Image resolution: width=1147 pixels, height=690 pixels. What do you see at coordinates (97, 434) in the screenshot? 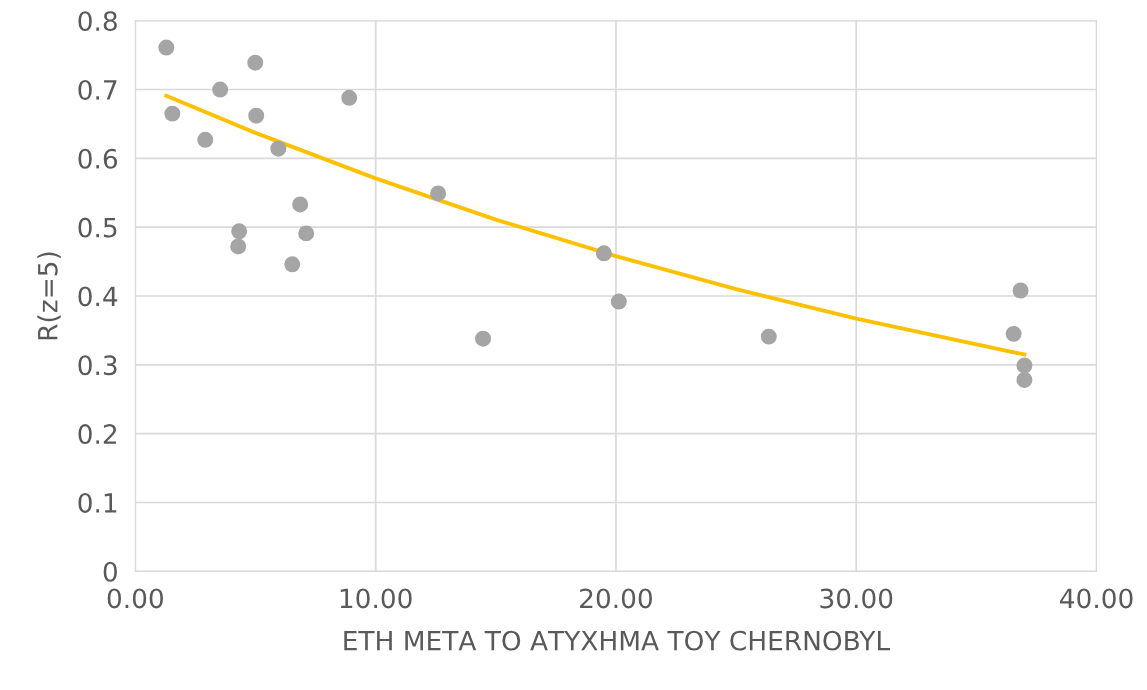
I see `y-tick-label: 0.2` at bounding box center [97, 434].